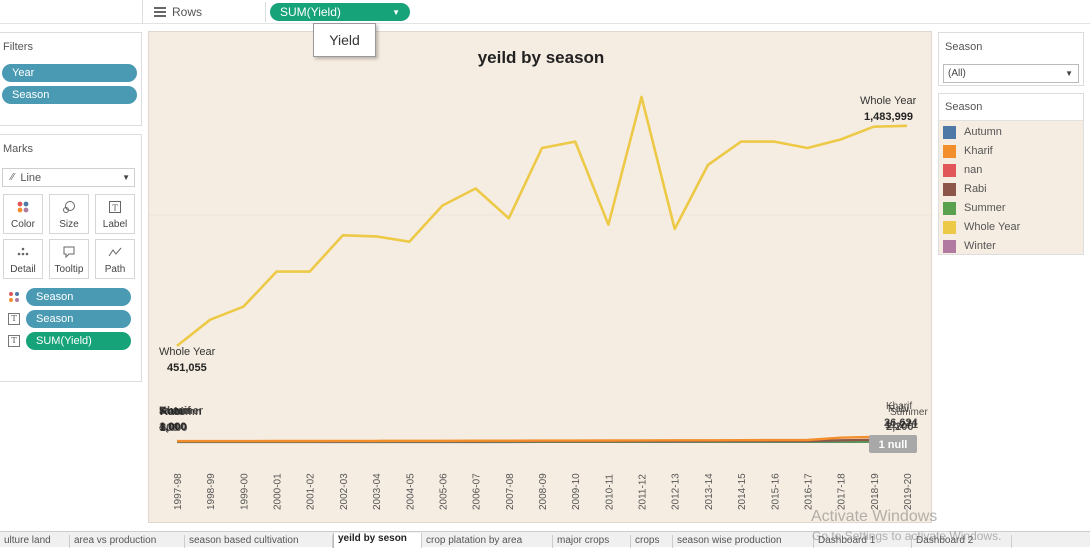  Describe the element at coordinates (888, 117) in the screenshot. I see `end-value-label: 1,483,999` at that location.